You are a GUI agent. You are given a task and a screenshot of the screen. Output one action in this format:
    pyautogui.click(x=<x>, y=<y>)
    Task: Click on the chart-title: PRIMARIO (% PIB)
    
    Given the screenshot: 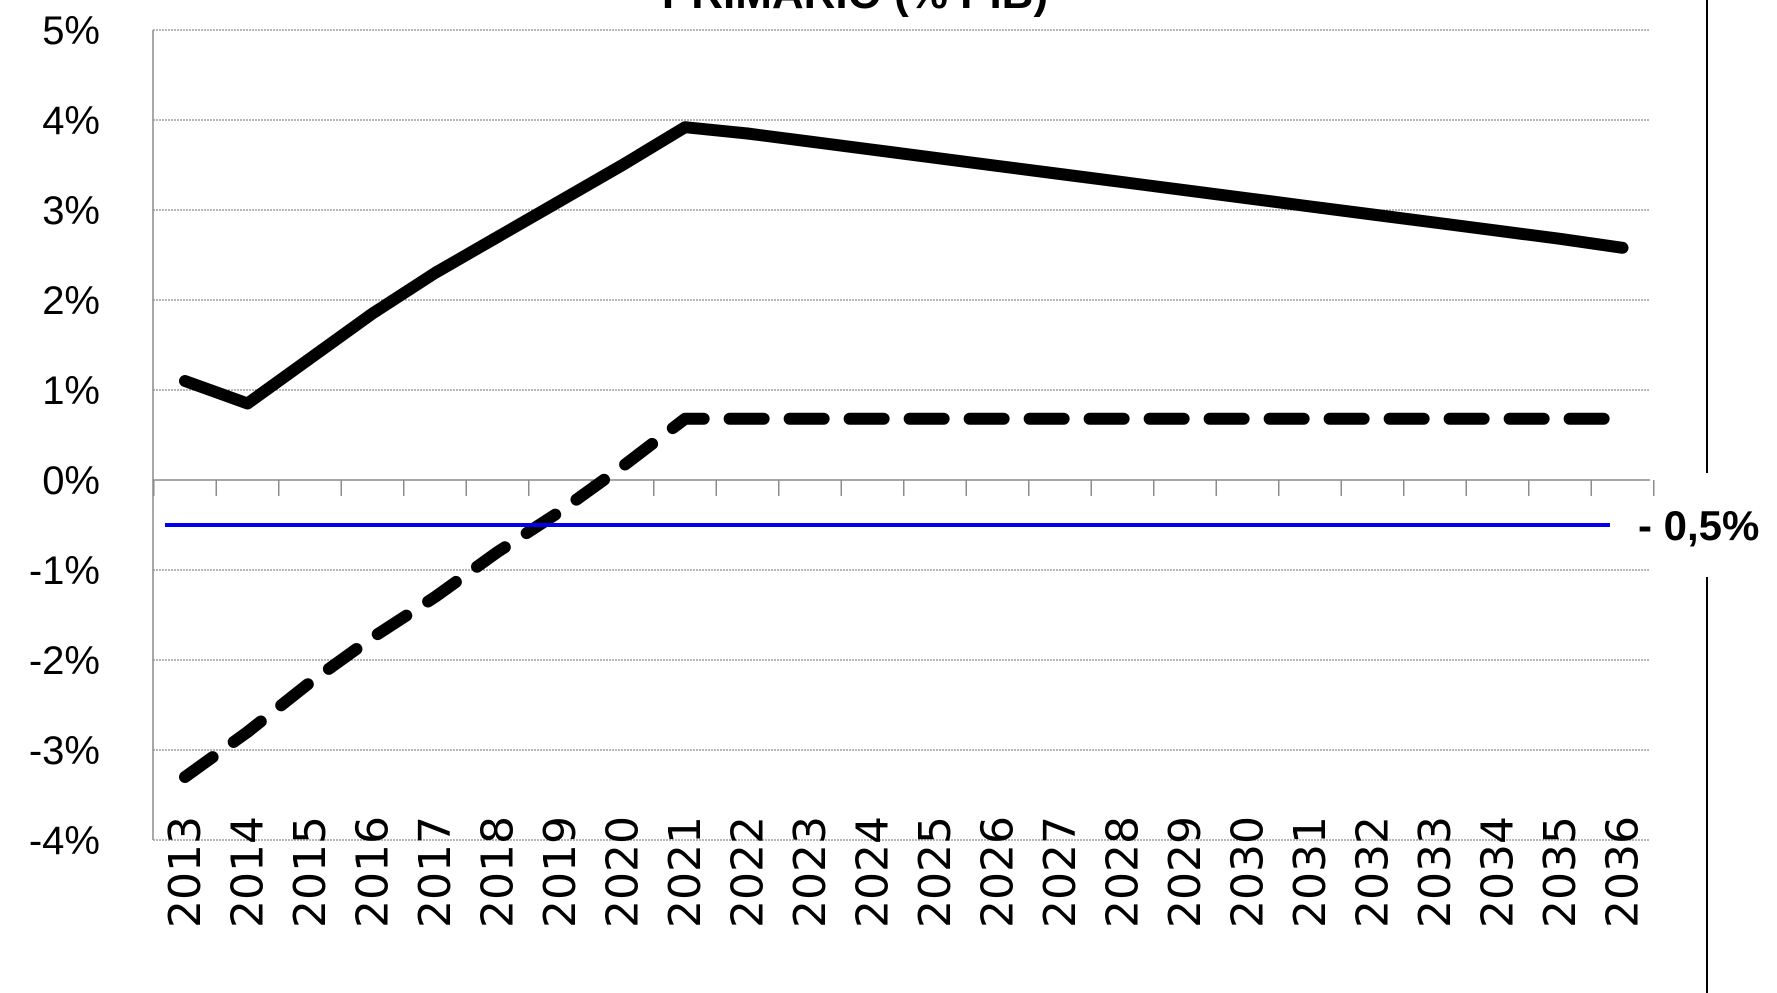 What is the action you would take?
    pyautogui.click(x=855, y=9)
    